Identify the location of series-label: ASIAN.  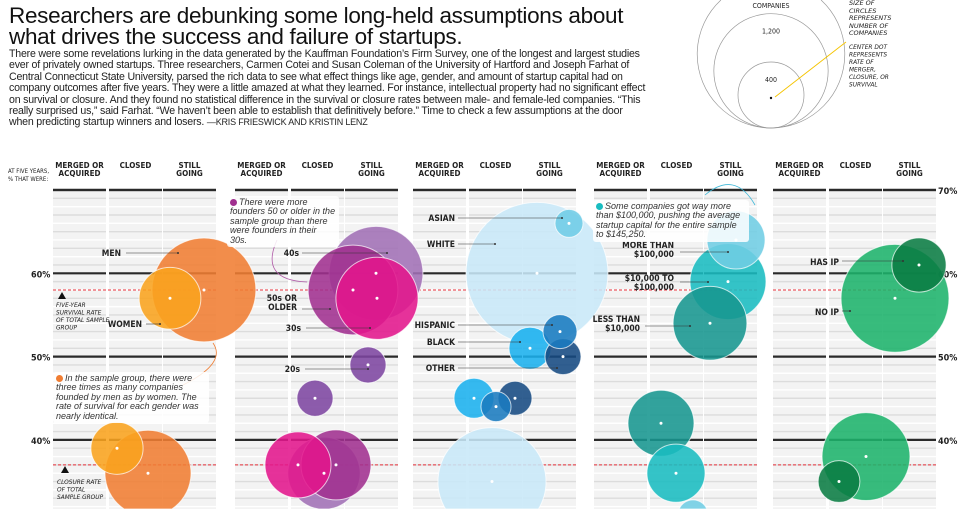
(441, 219).